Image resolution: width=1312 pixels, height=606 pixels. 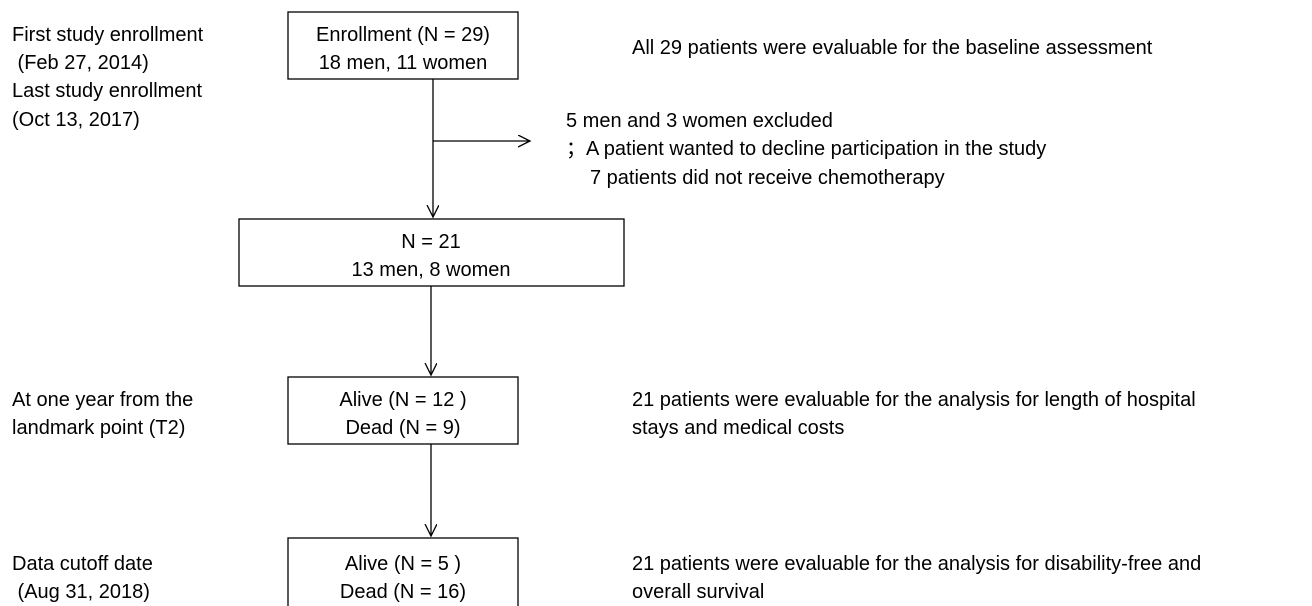 I want to click on node-text: Enrollment (N = 29), so click(x=403, y=35).